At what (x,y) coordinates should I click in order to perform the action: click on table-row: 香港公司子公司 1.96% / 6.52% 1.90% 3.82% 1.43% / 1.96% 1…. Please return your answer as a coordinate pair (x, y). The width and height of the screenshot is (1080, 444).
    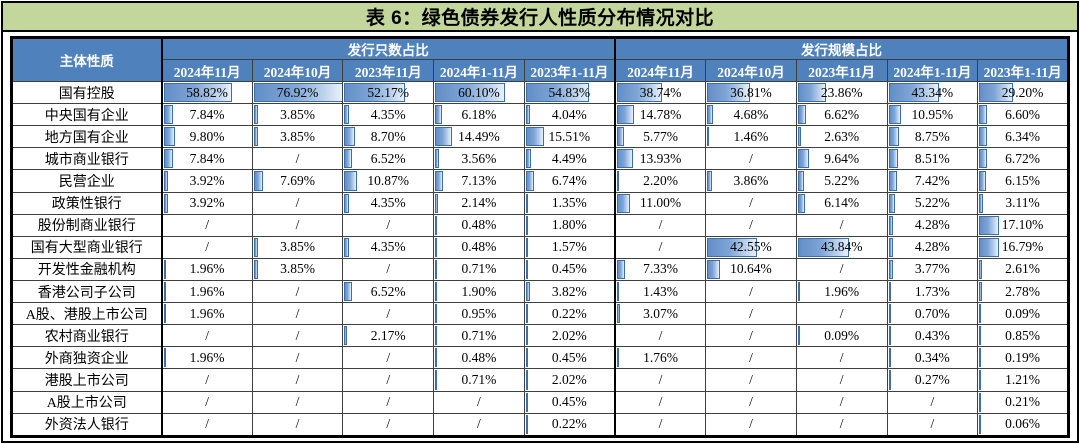
    Looking at the image, I should click on (540, 291).